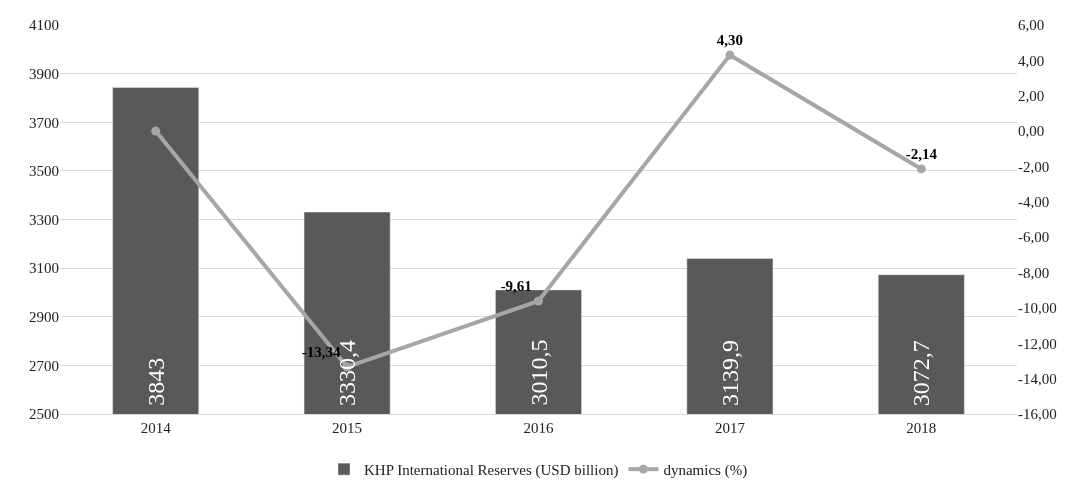  I want to click on y-tick-label: 3500, so click(44, 171).